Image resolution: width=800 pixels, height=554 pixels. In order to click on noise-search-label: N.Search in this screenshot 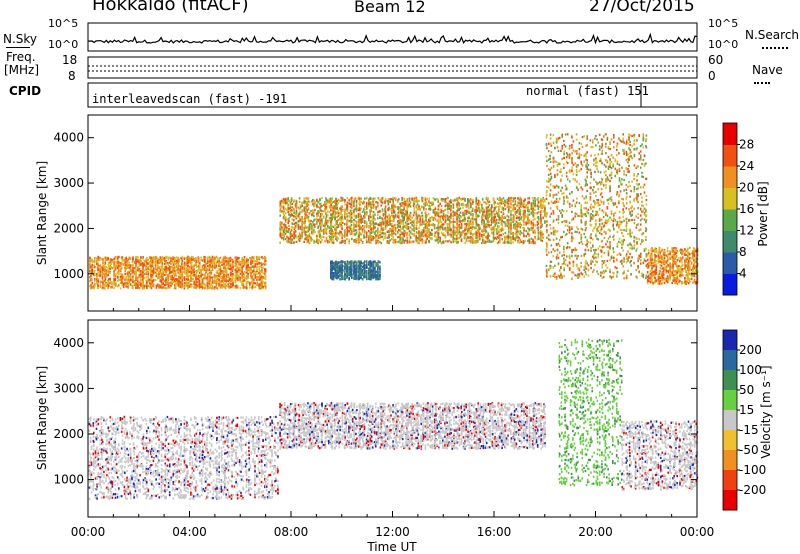, I will do `click(772, 35)`.